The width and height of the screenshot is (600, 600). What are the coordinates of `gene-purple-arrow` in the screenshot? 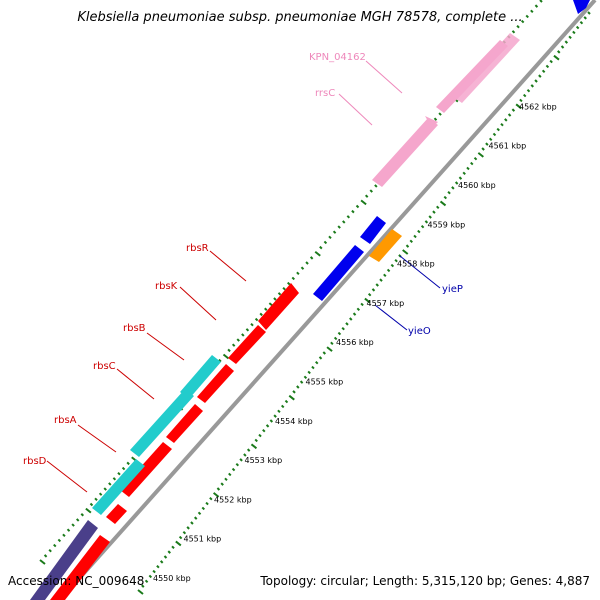 It's located at (64, 560).